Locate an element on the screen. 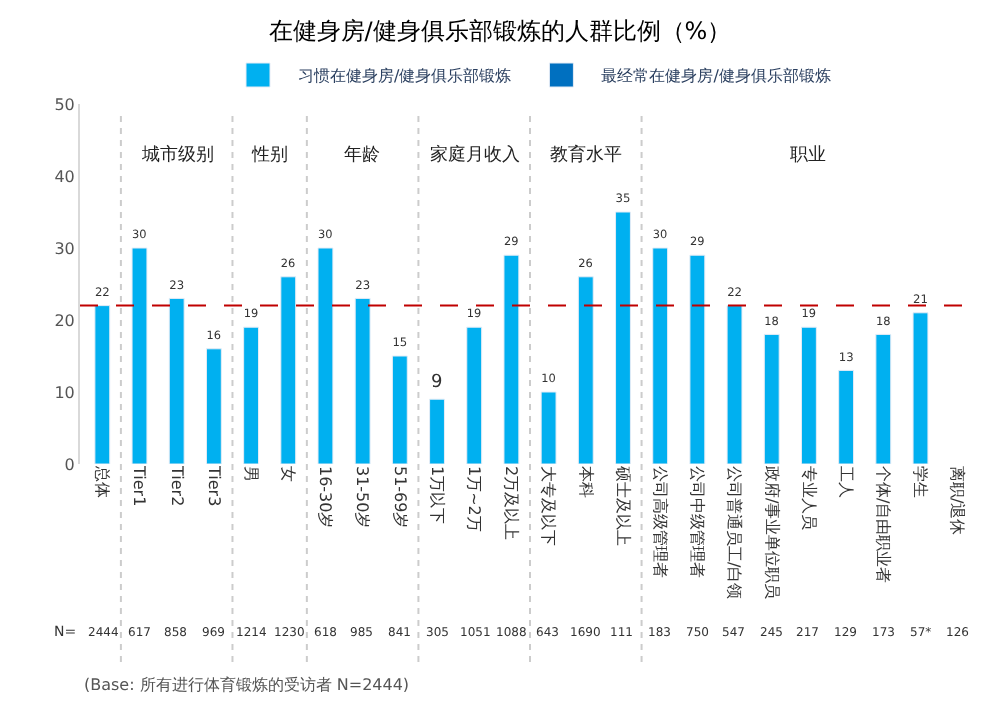  x-tick-label: 学生 is located at coordinates (920, 482).